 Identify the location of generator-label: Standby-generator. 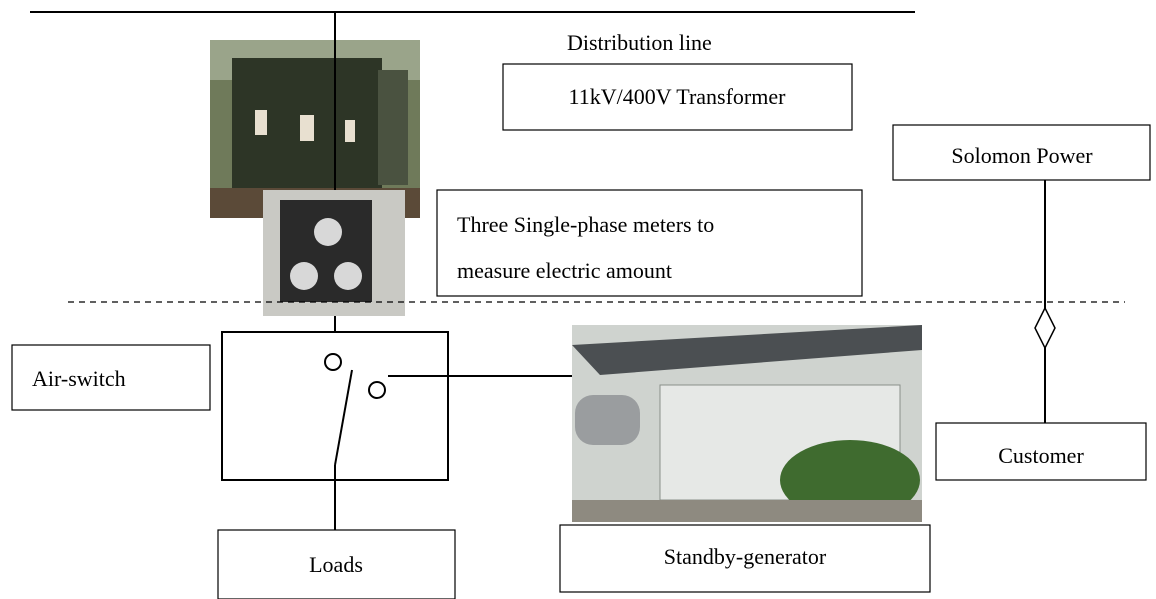
(745, 556).